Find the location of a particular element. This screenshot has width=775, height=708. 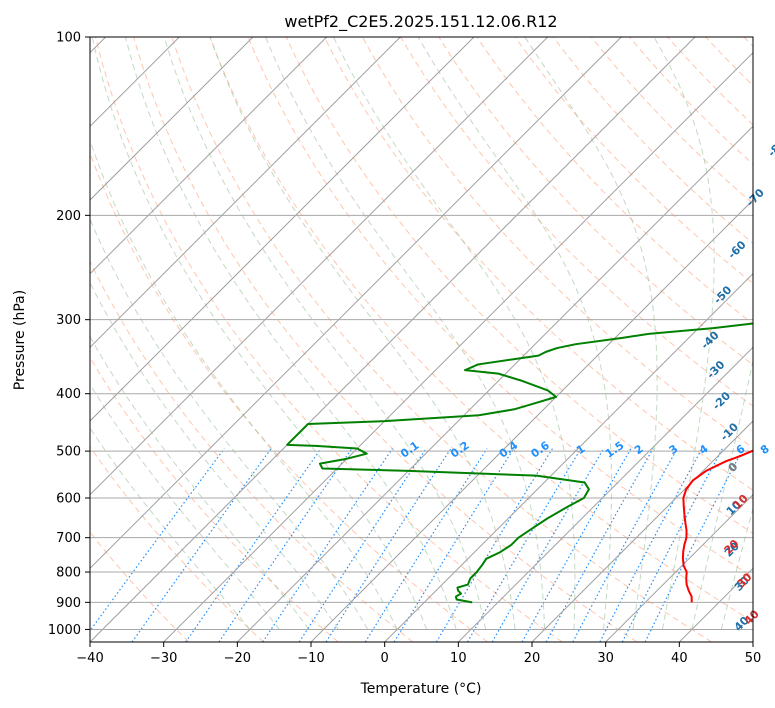

dry-adiabat-label: -90 is located at coordinates (773, 110).